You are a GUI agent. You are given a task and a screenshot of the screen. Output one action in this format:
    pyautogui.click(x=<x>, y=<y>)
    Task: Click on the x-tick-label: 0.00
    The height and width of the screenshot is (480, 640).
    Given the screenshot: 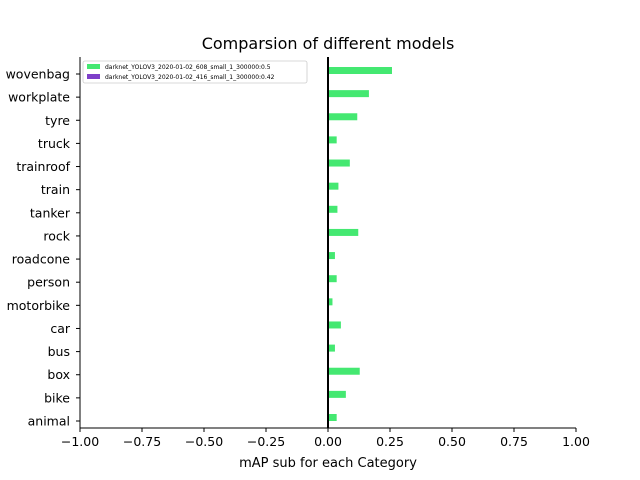 What is the action you would take?
    pyautogui.click(x=328, y=441)
    